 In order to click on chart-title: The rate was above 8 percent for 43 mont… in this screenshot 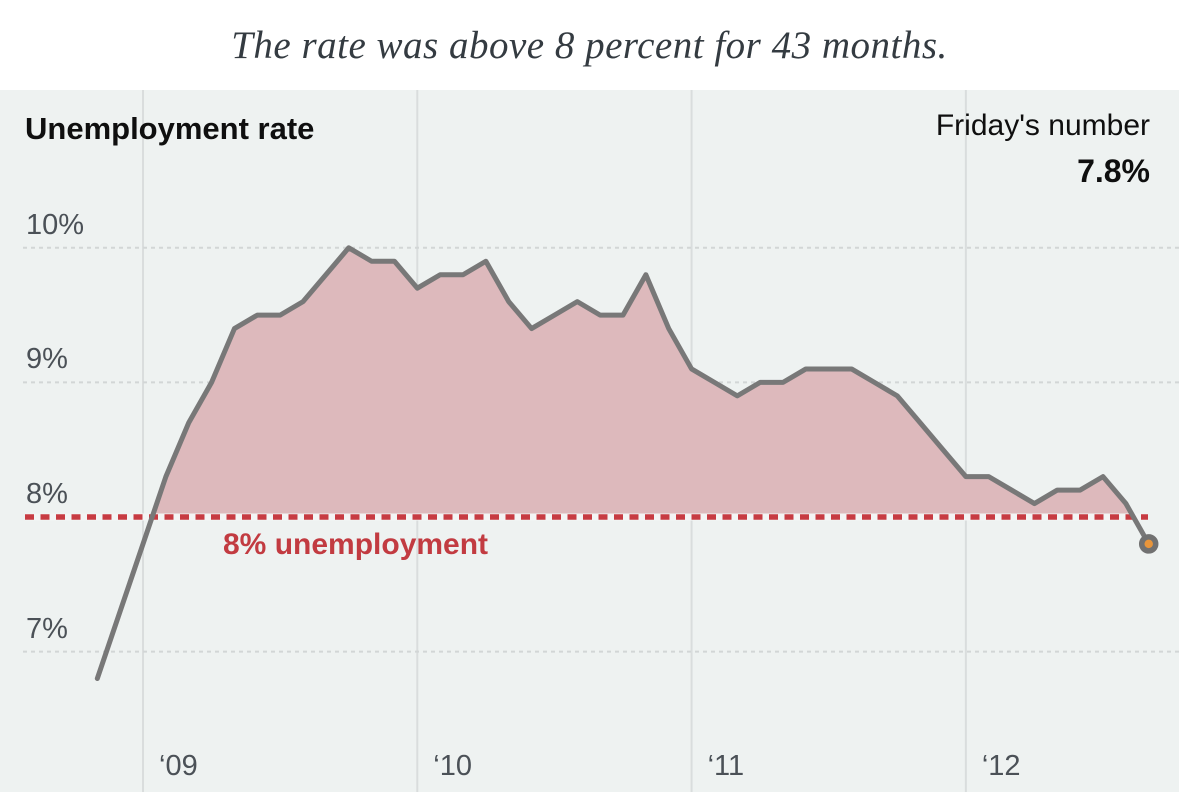, I will do `click(589, 45)`.